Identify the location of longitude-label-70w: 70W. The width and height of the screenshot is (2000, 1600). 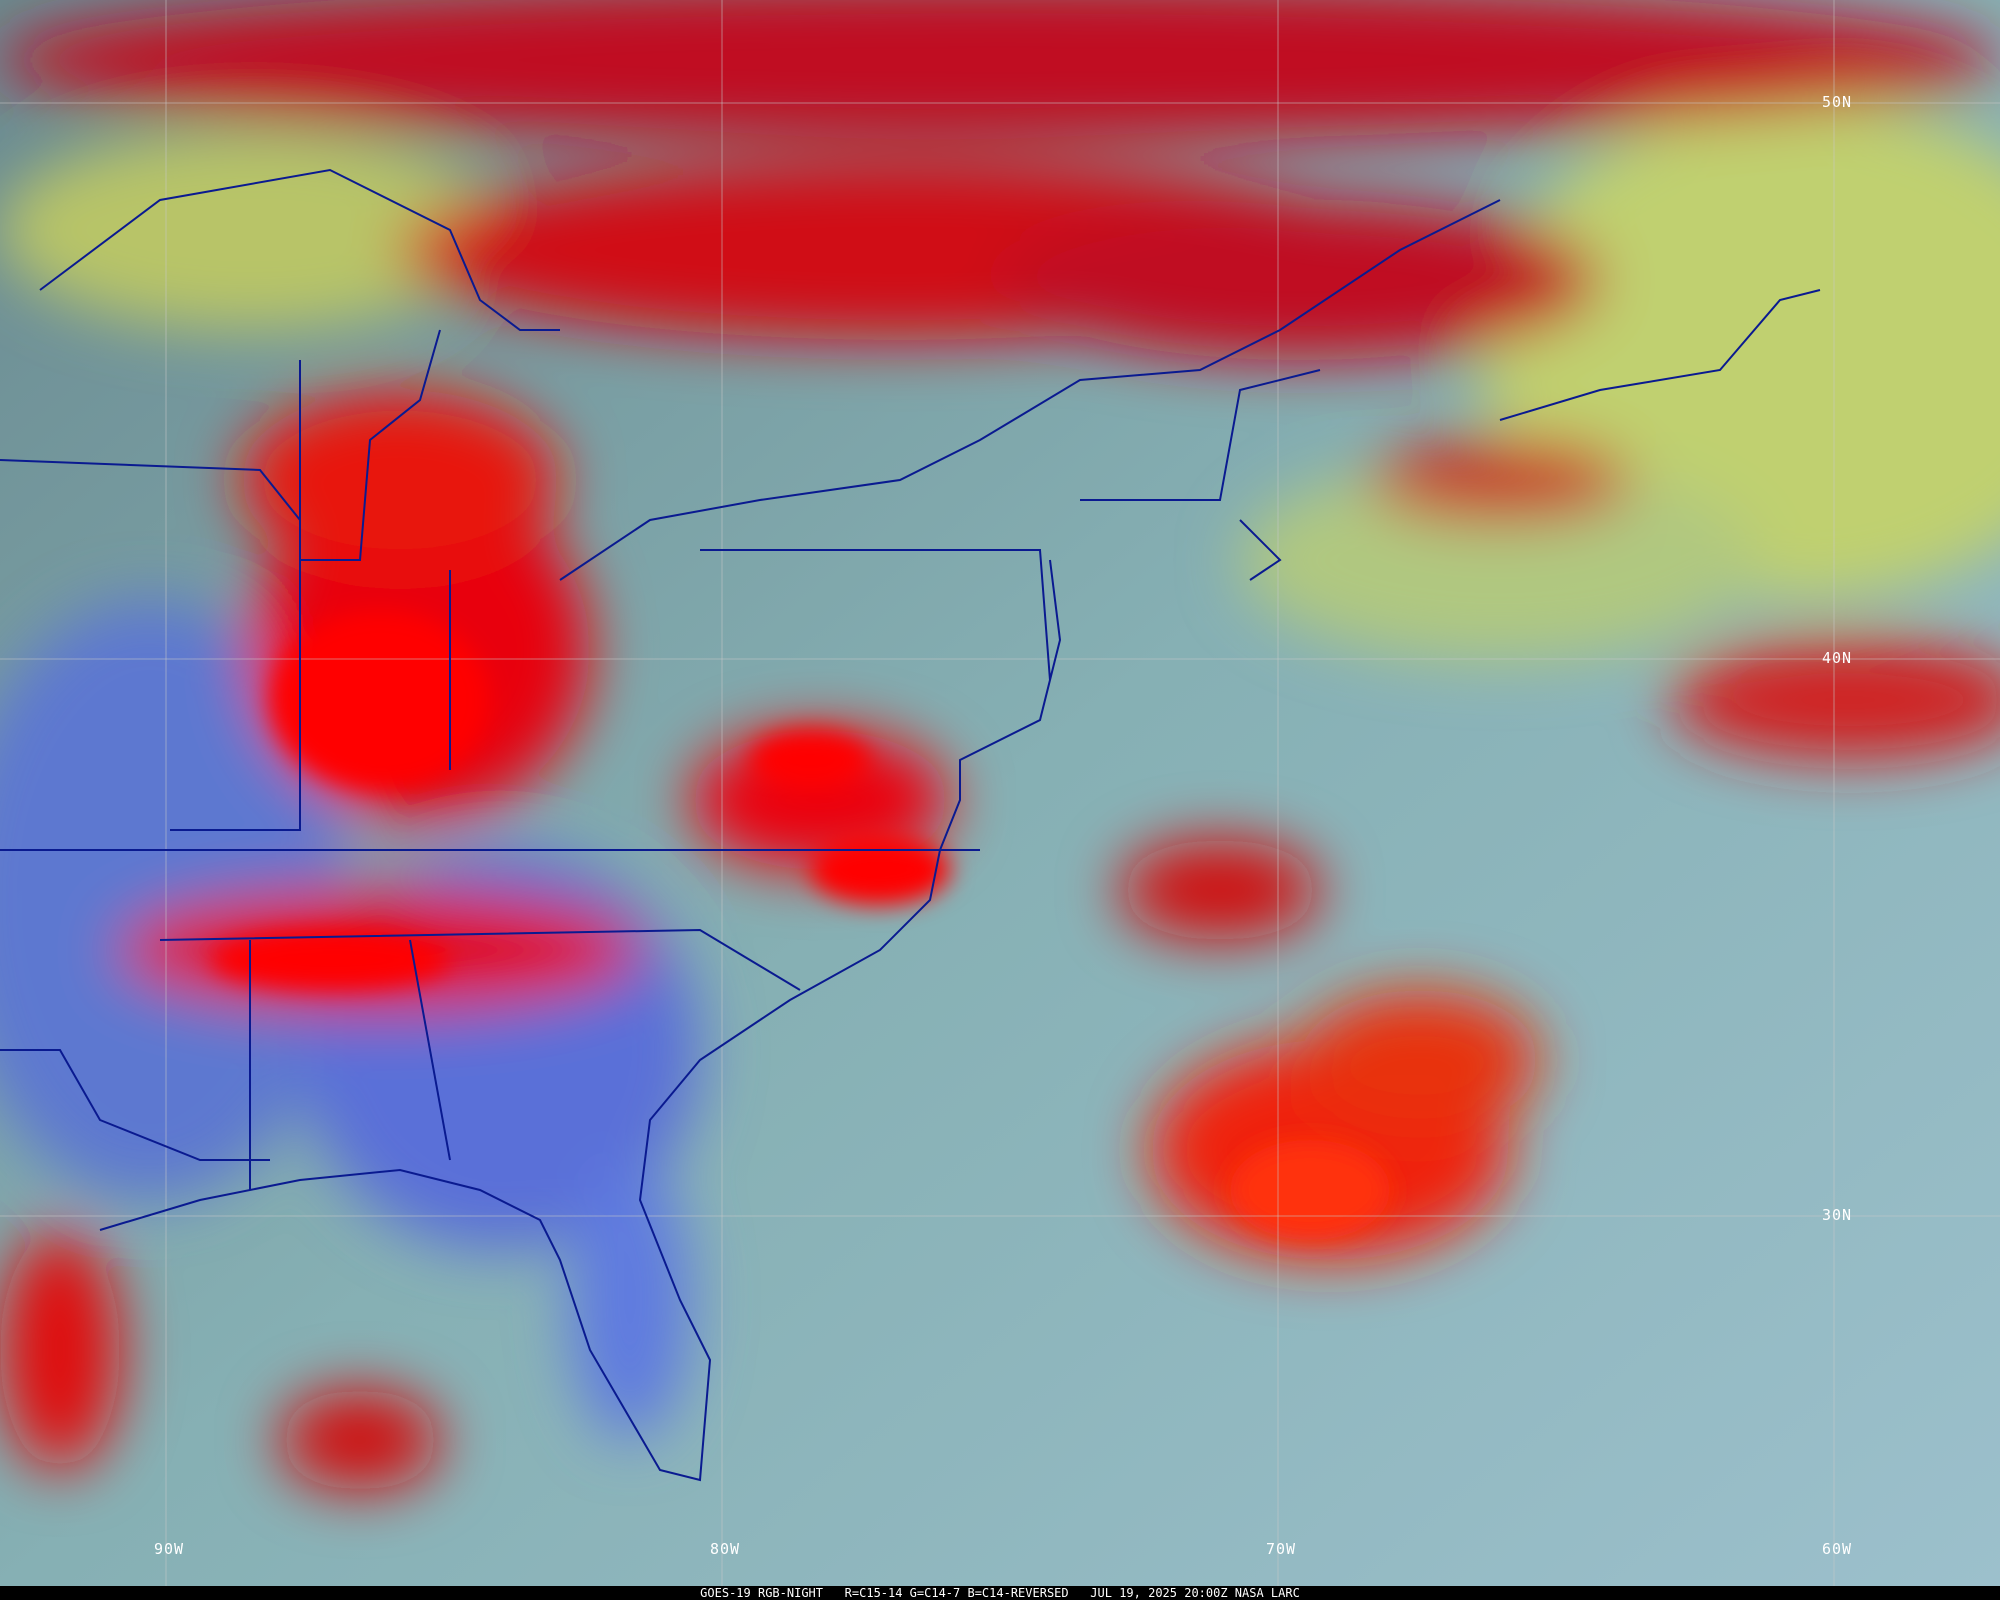
(1281, 1549).